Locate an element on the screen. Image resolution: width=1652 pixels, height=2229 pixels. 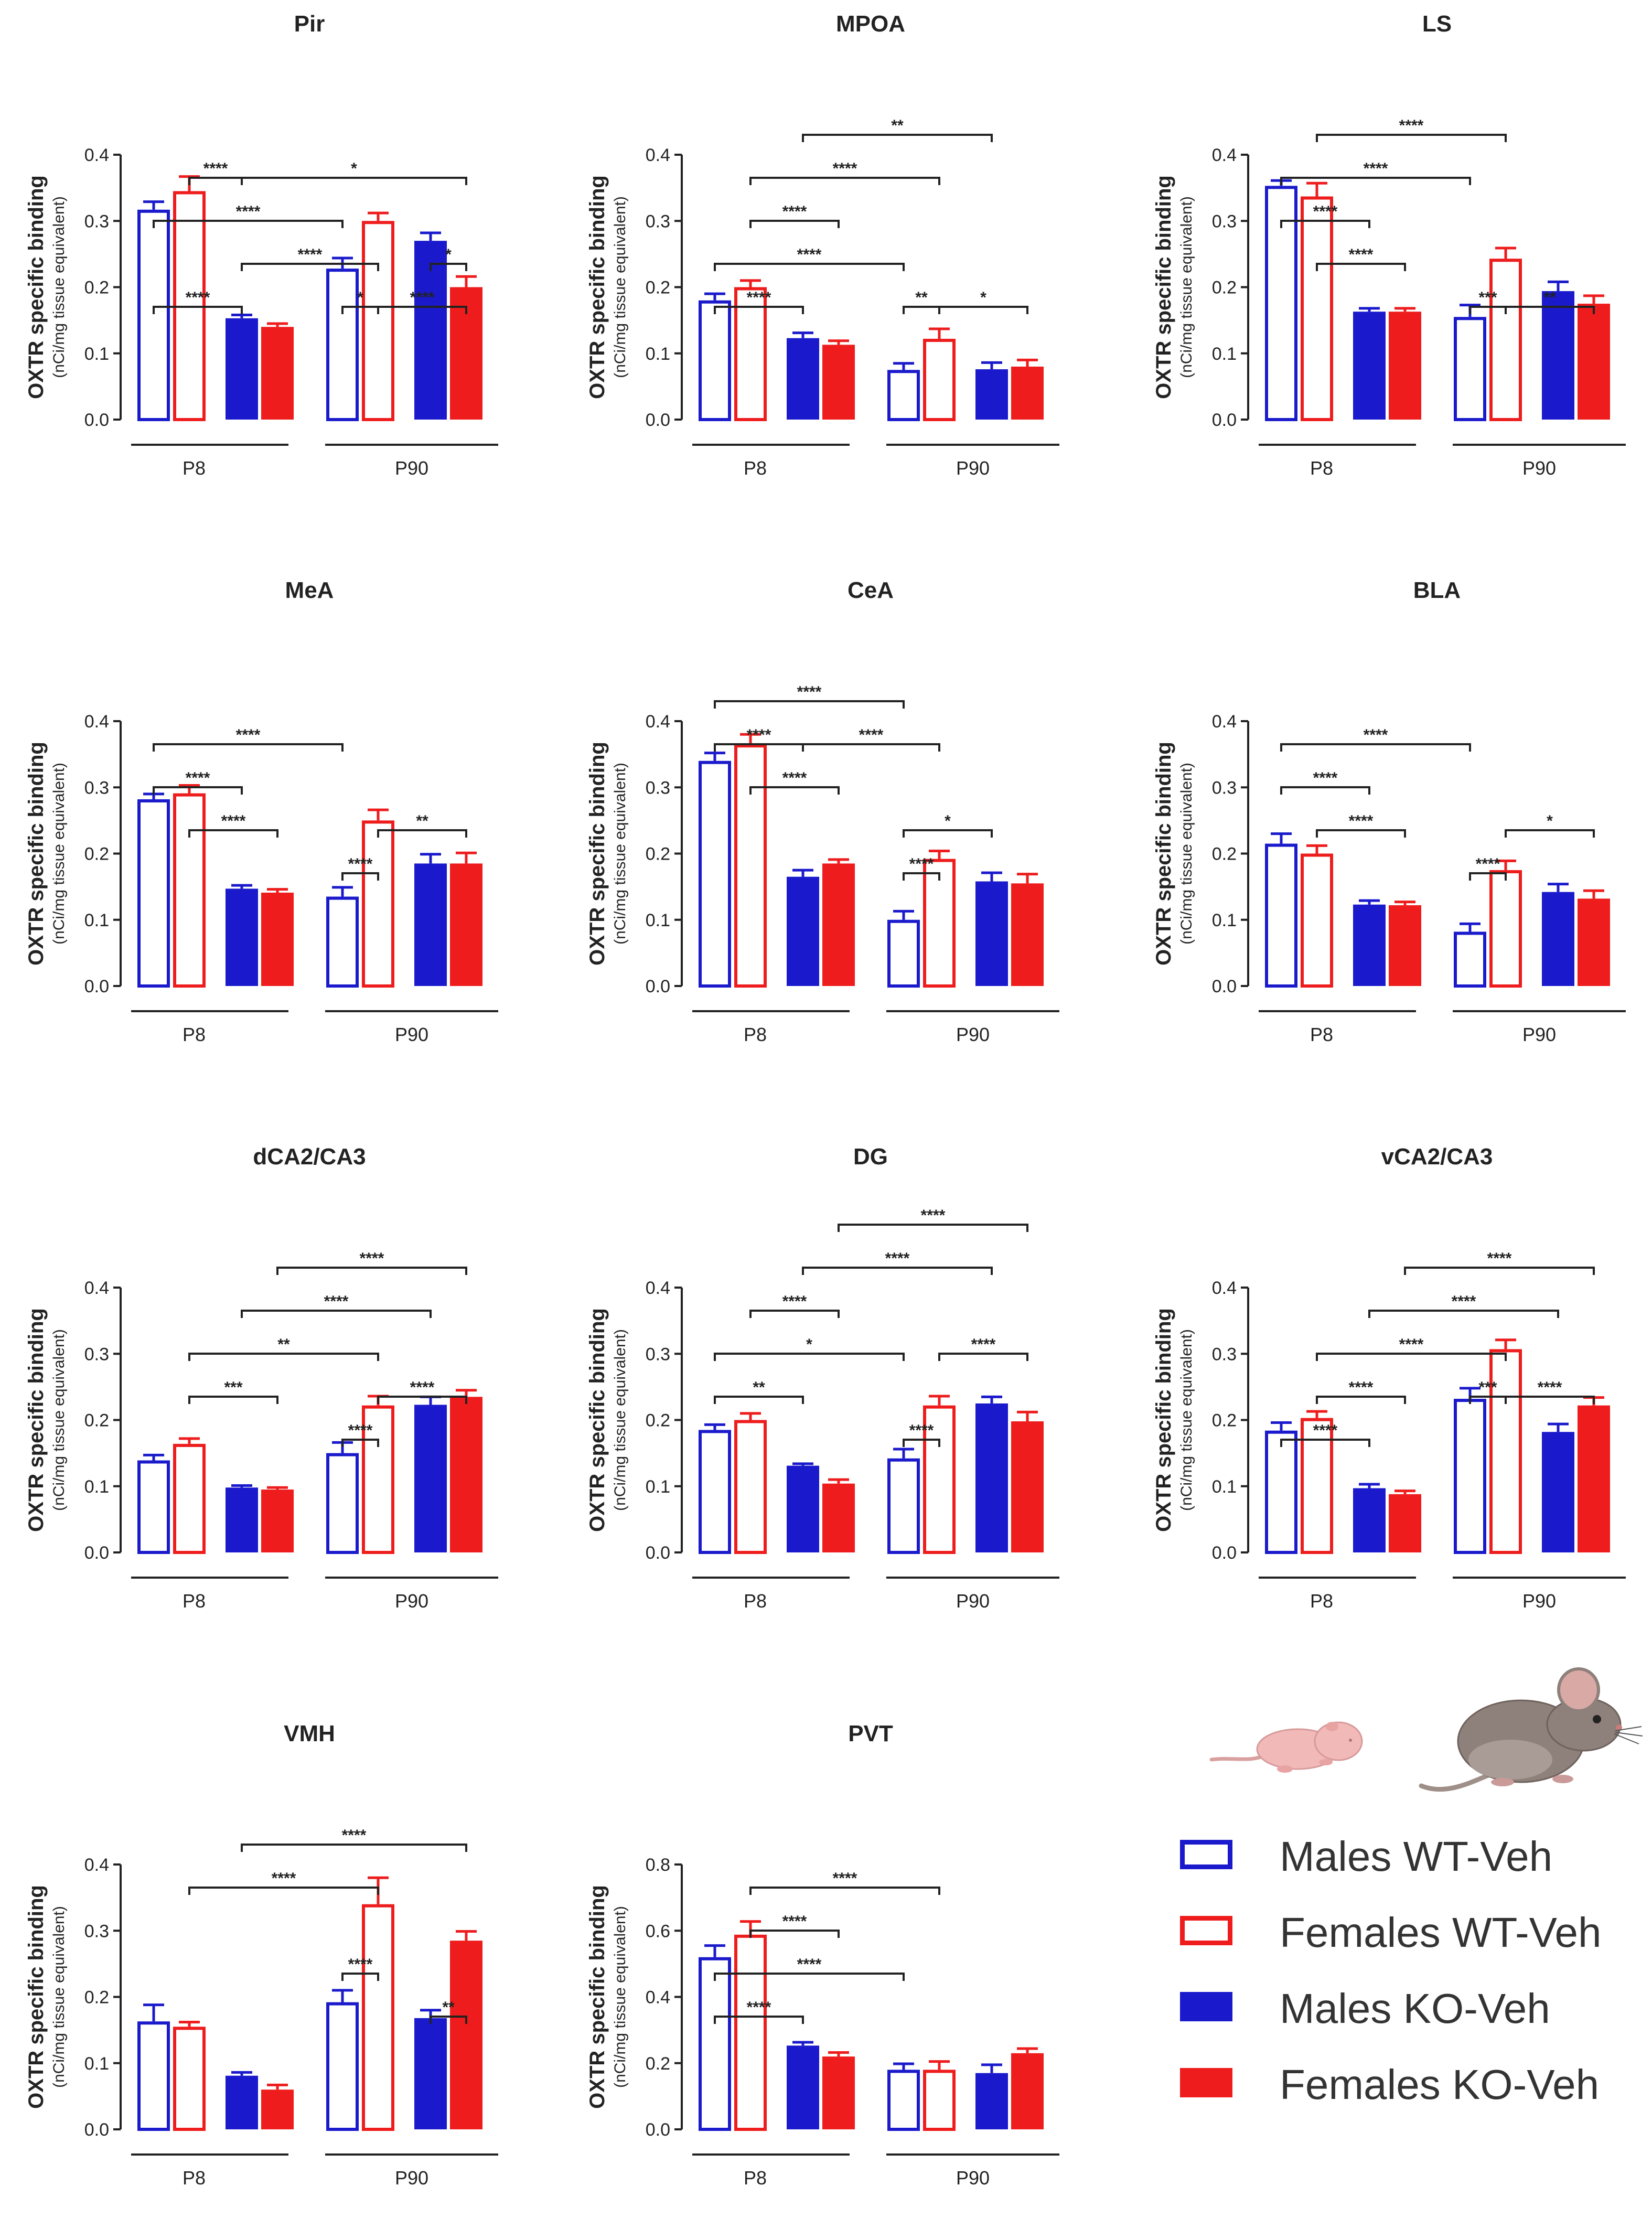
mouse-illustration-svg is located at coordinates (1426, 1729).